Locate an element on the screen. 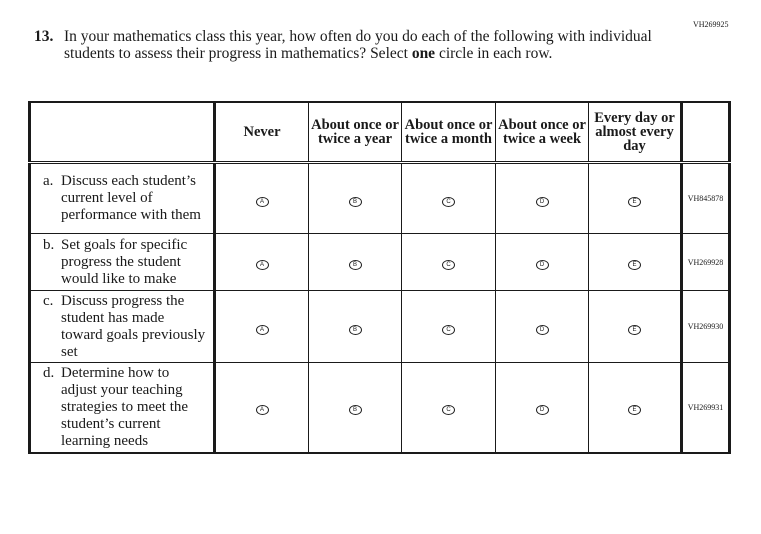 This screenshot has width=761, height=534. header-blank is located at coordinates (122, 132).